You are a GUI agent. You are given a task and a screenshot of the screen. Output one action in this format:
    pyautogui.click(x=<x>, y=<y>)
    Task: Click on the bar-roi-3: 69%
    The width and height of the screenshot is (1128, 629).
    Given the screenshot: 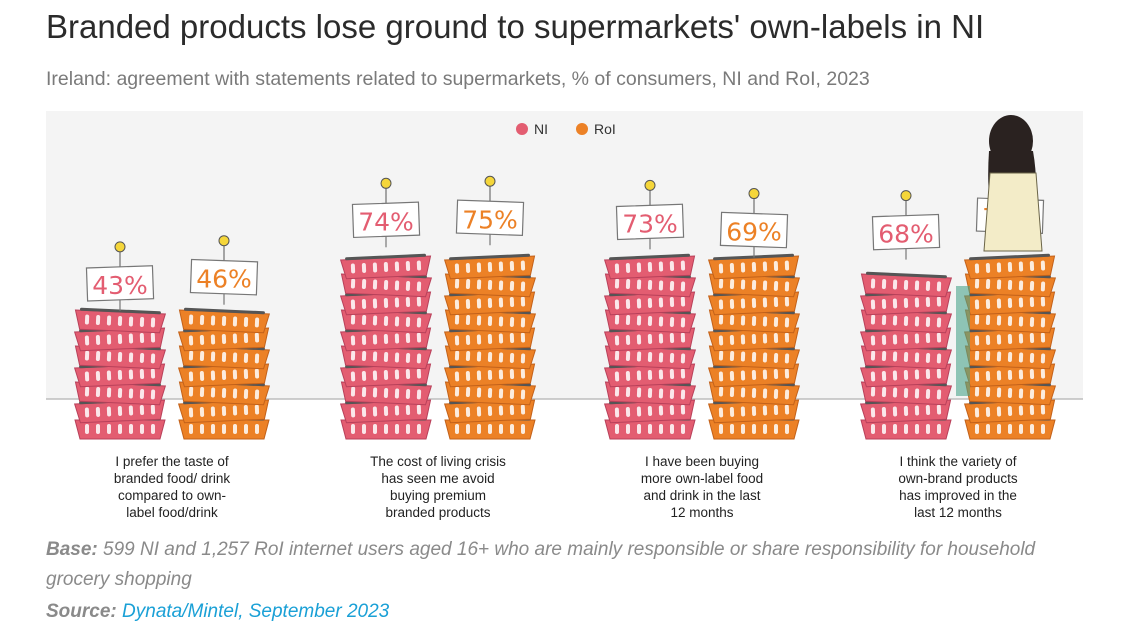 What is the action you would take?
    pyautogui.click(x=754, y=314)
    